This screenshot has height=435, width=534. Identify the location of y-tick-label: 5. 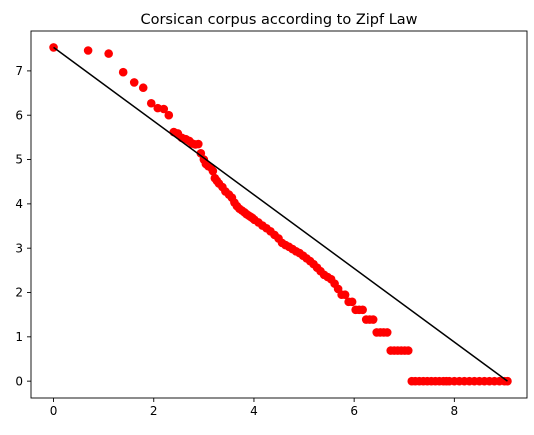
(19, 160).